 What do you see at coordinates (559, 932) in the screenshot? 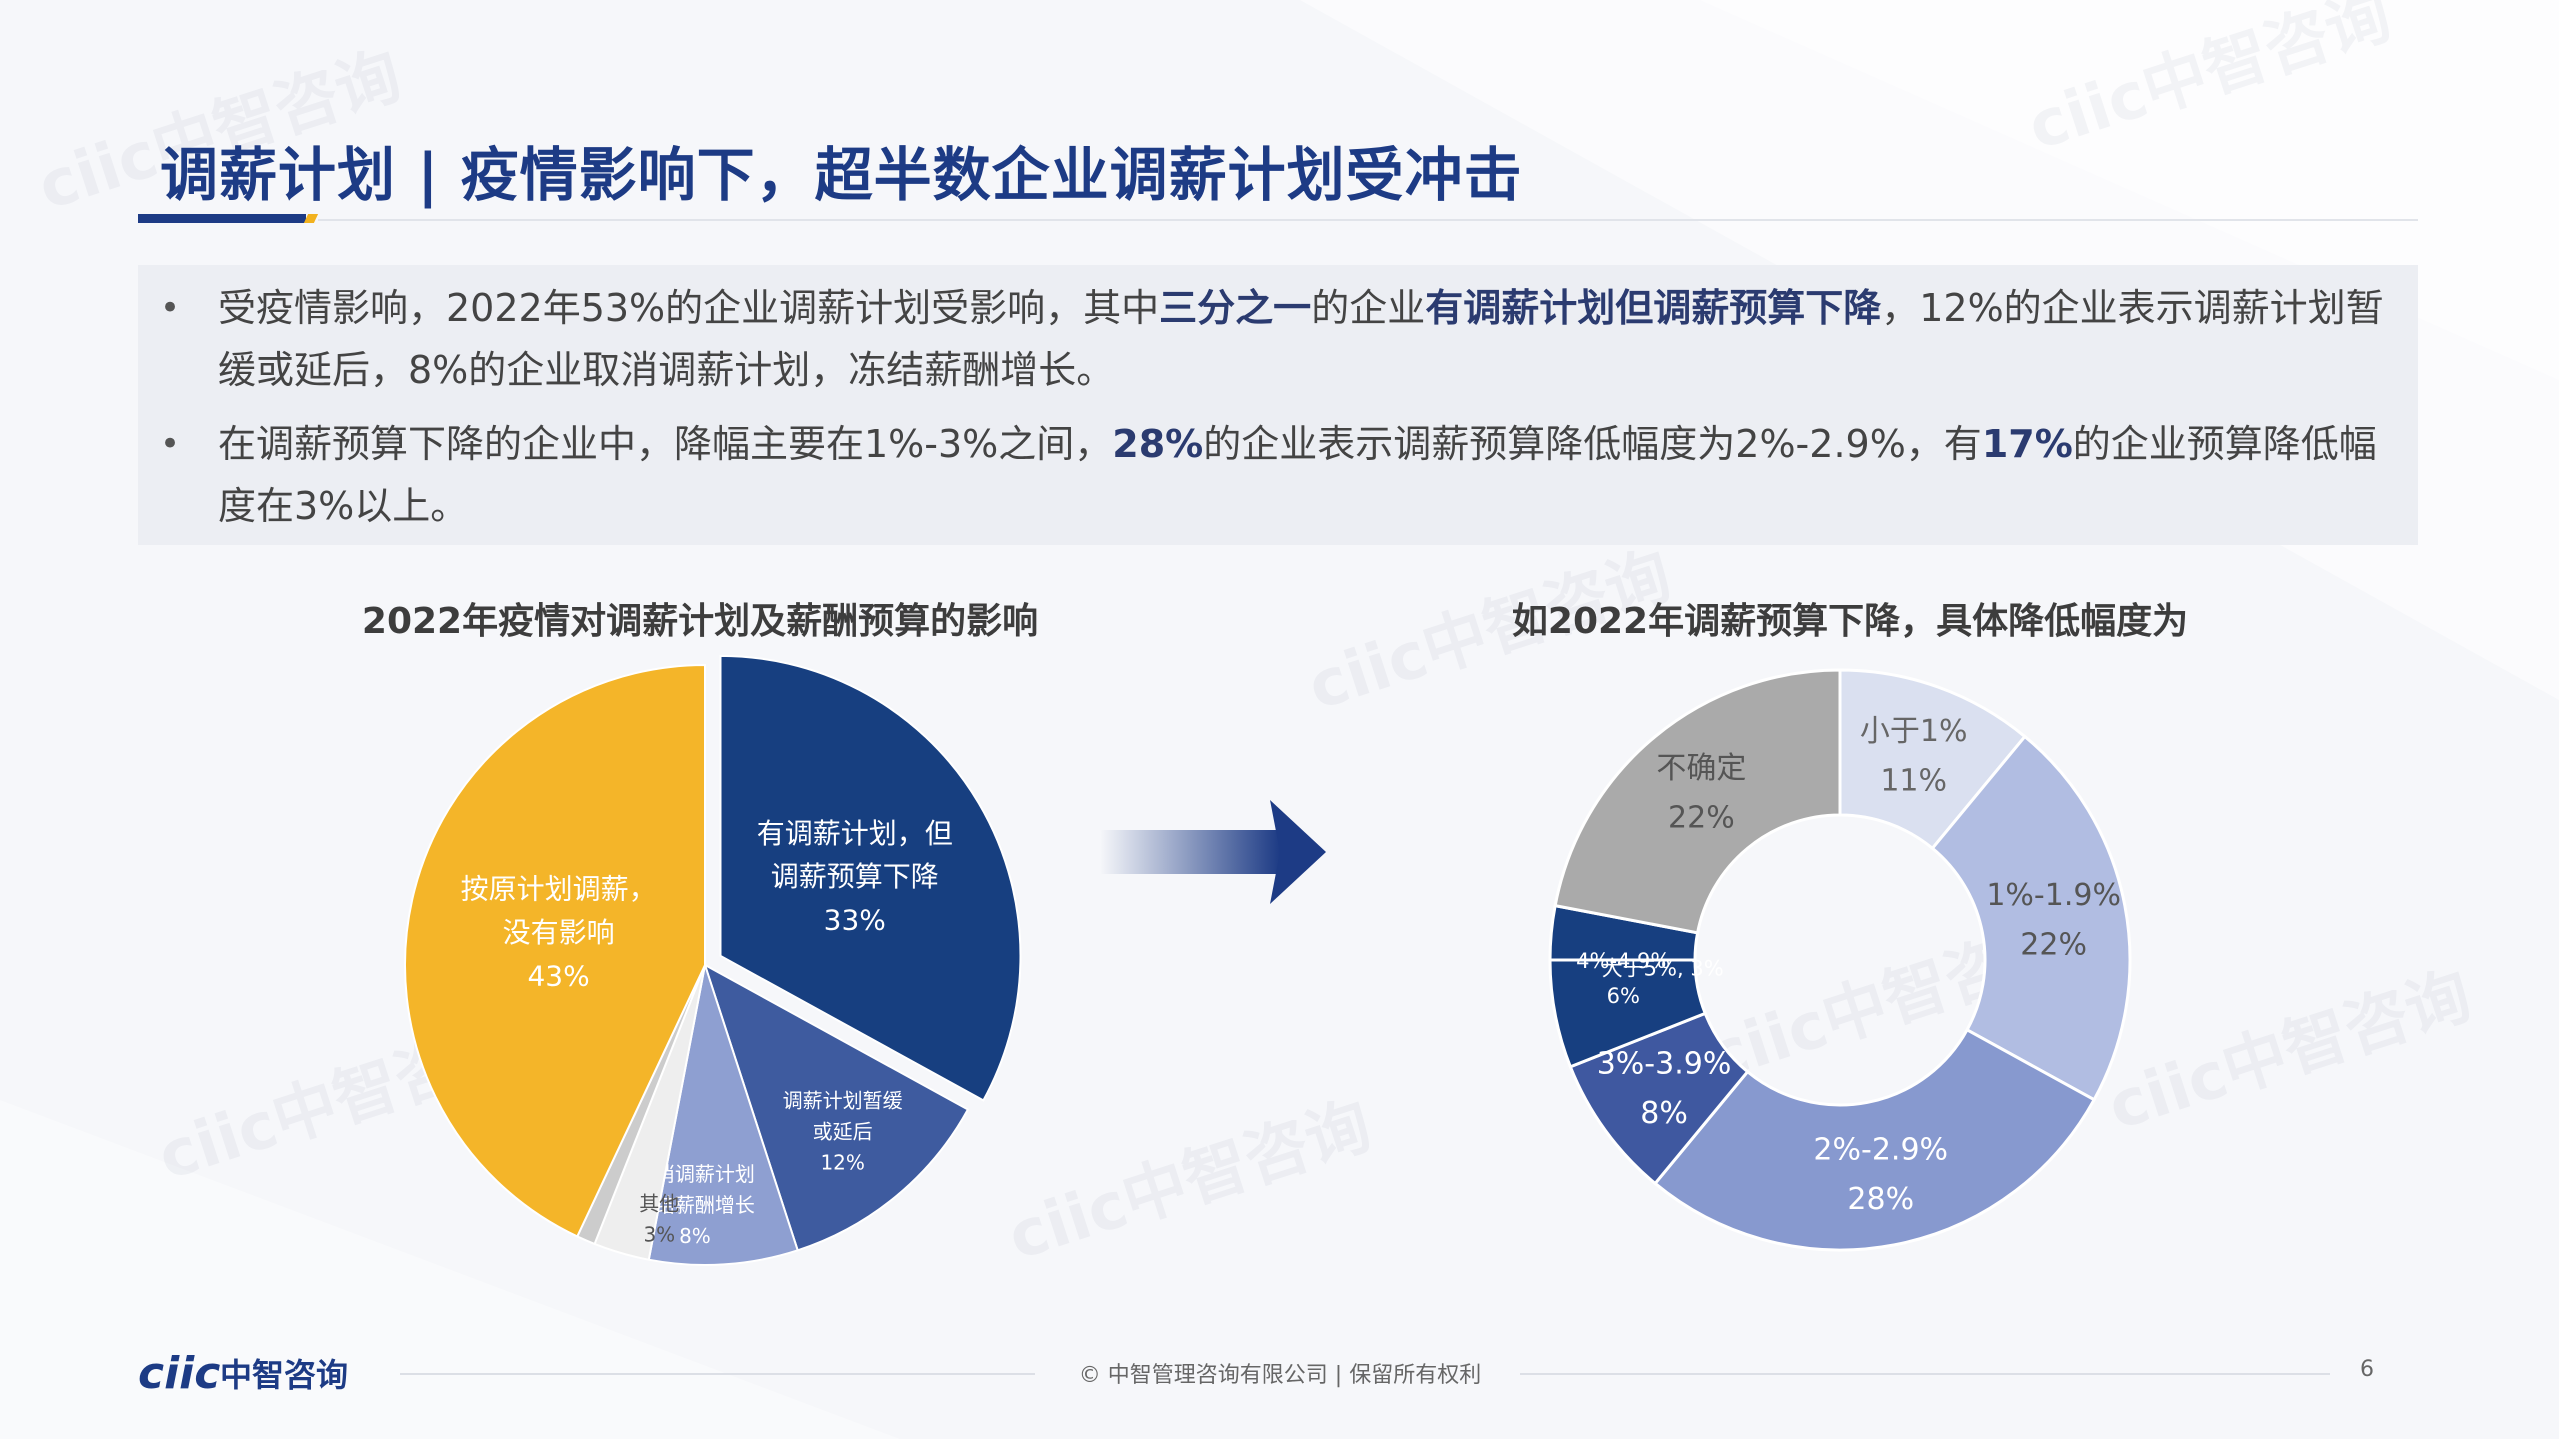
I see `pie-category-label: 没有影响` at bounding box center [559, 932].